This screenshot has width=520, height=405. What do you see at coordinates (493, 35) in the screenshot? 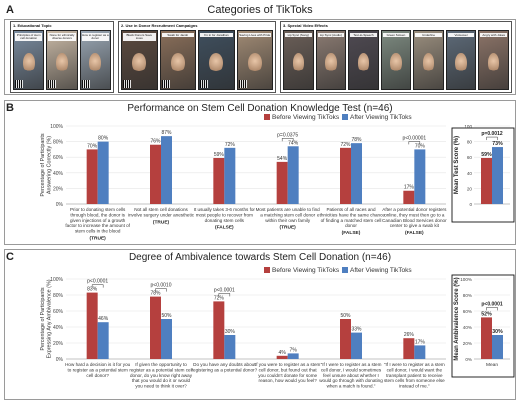
I see `tiktok-caption: Angry with Jokes` at bounding box center [493, 35].